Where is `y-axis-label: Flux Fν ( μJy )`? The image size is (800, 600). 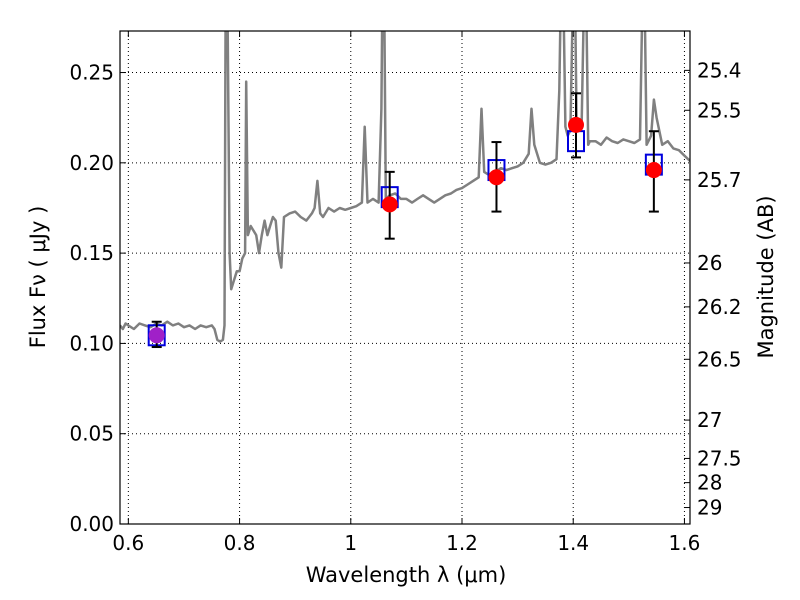
y-axis-label: Flux Fν ( μJy ) is located at coordinates (38, 277).